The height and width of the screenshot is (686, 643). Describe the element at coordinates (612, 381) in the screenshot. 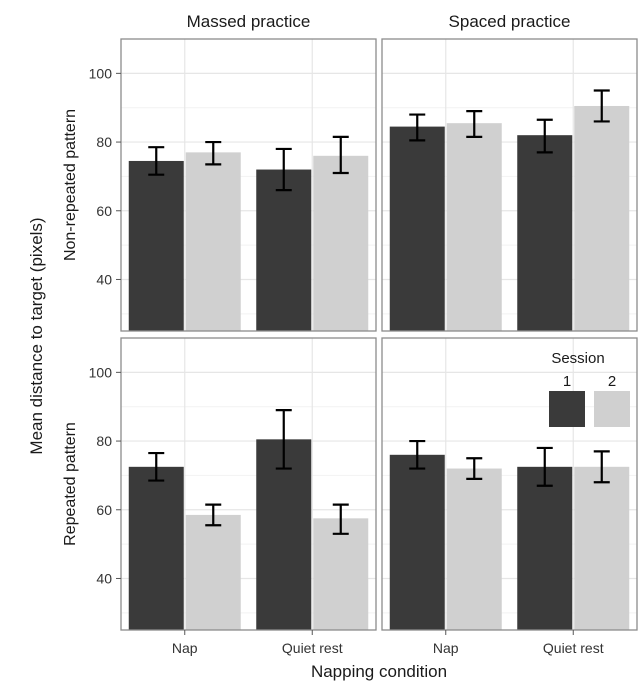

I see `legend-label-2: 2` at that location.